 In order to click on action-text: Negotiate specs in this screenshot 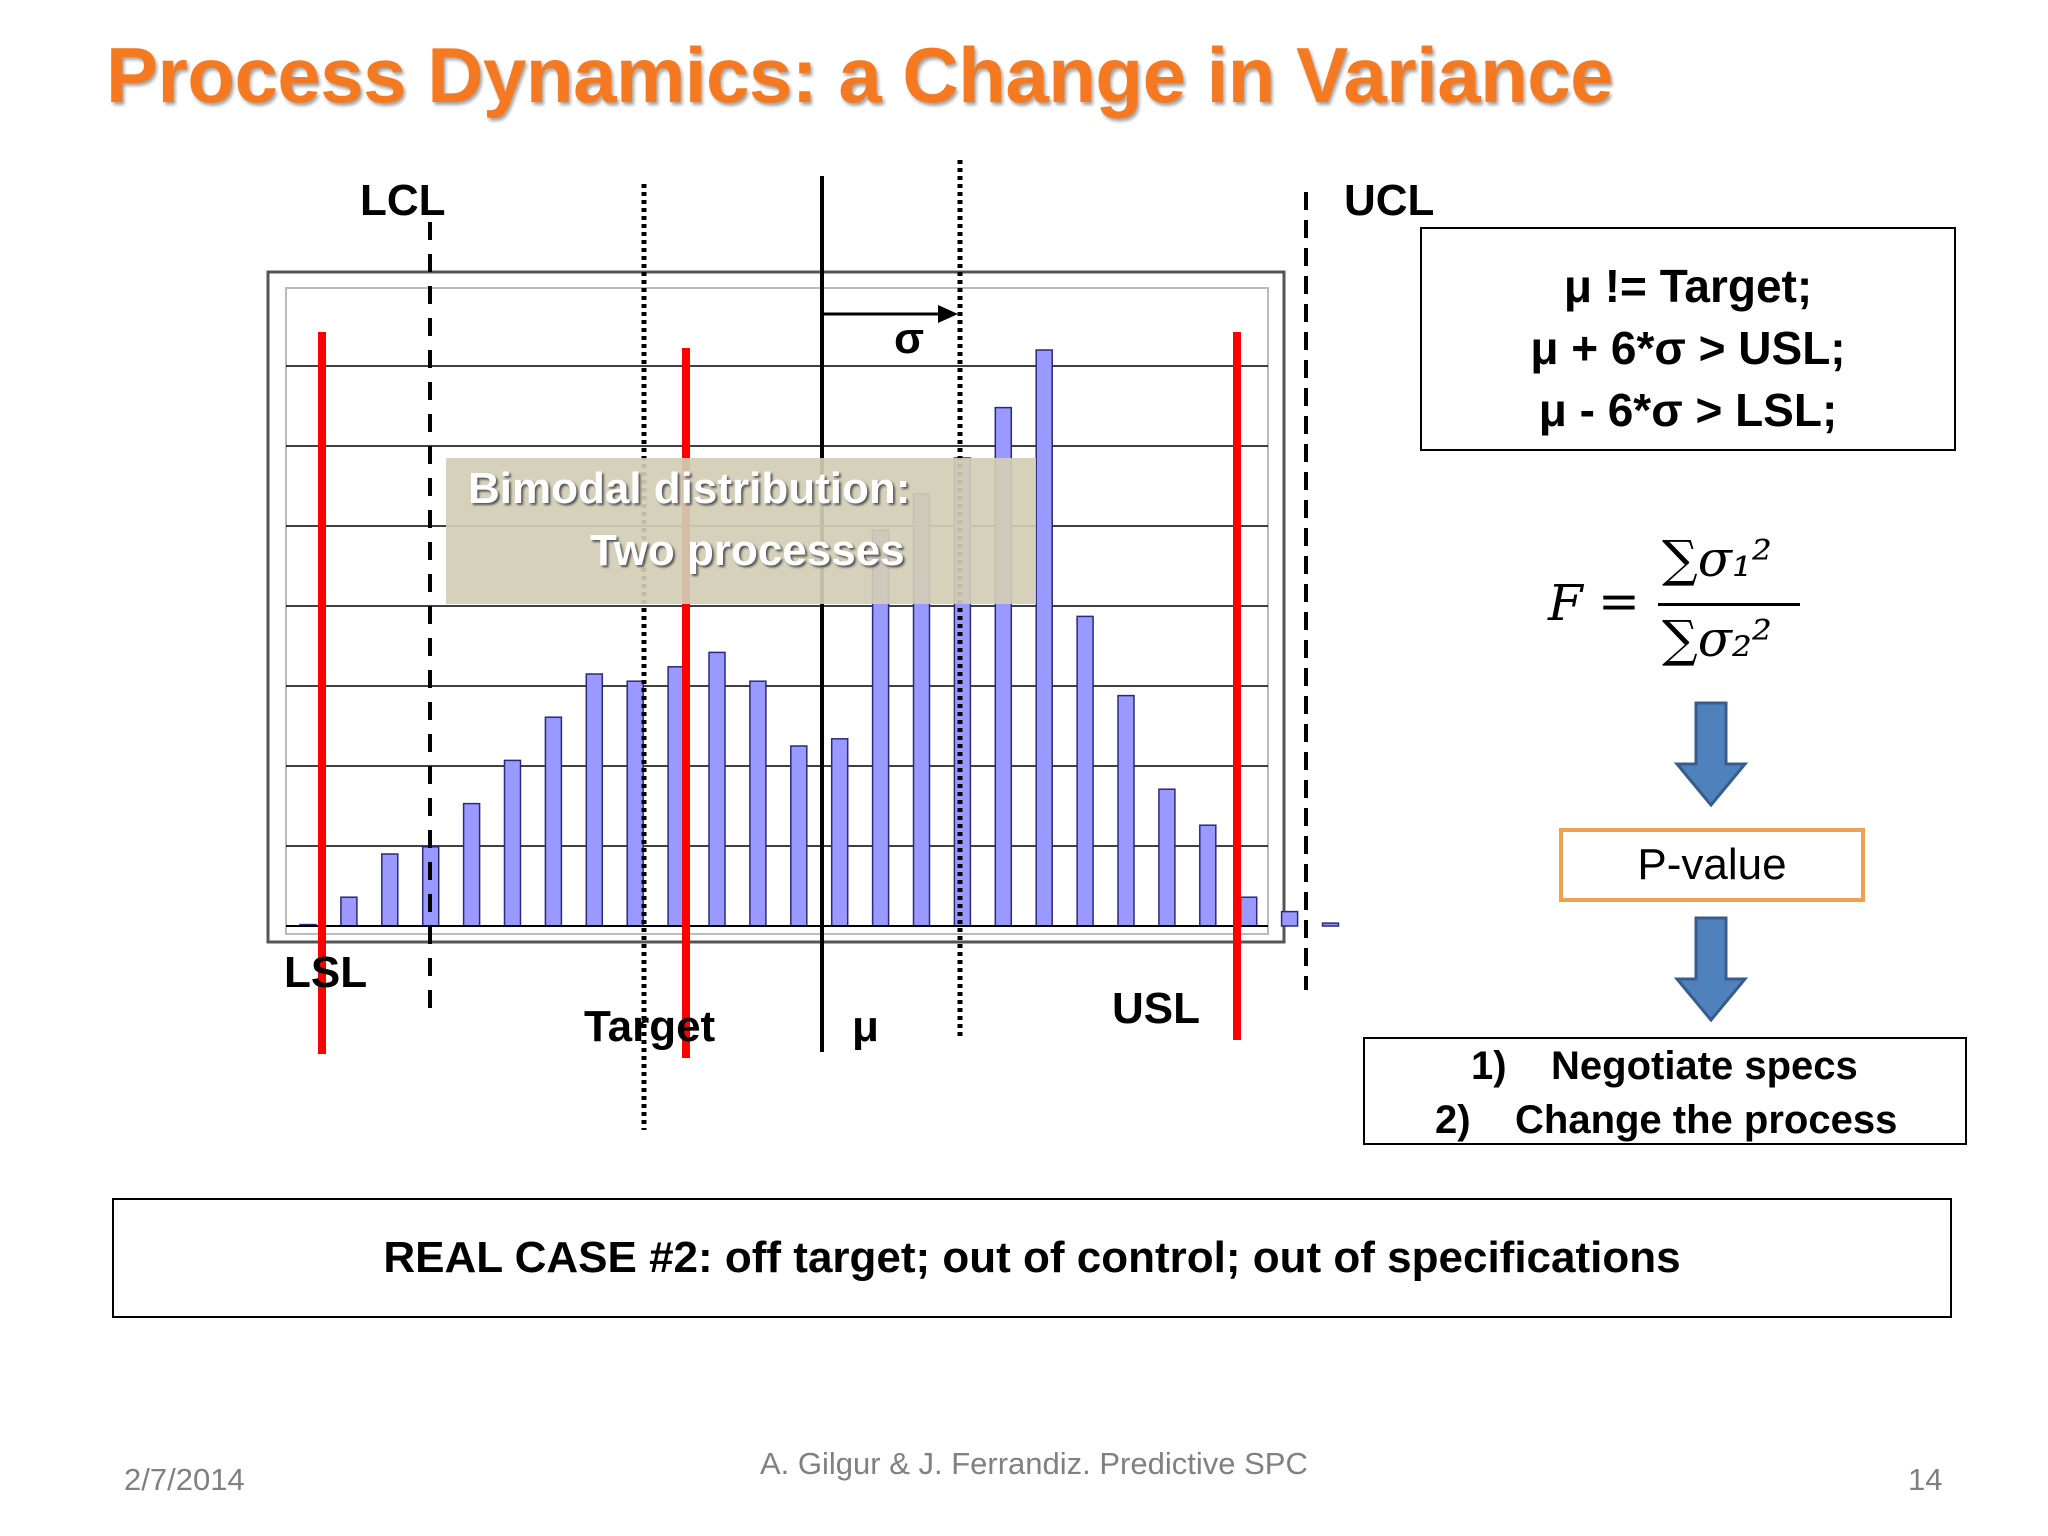, I will do `click(1704, 1066)`.